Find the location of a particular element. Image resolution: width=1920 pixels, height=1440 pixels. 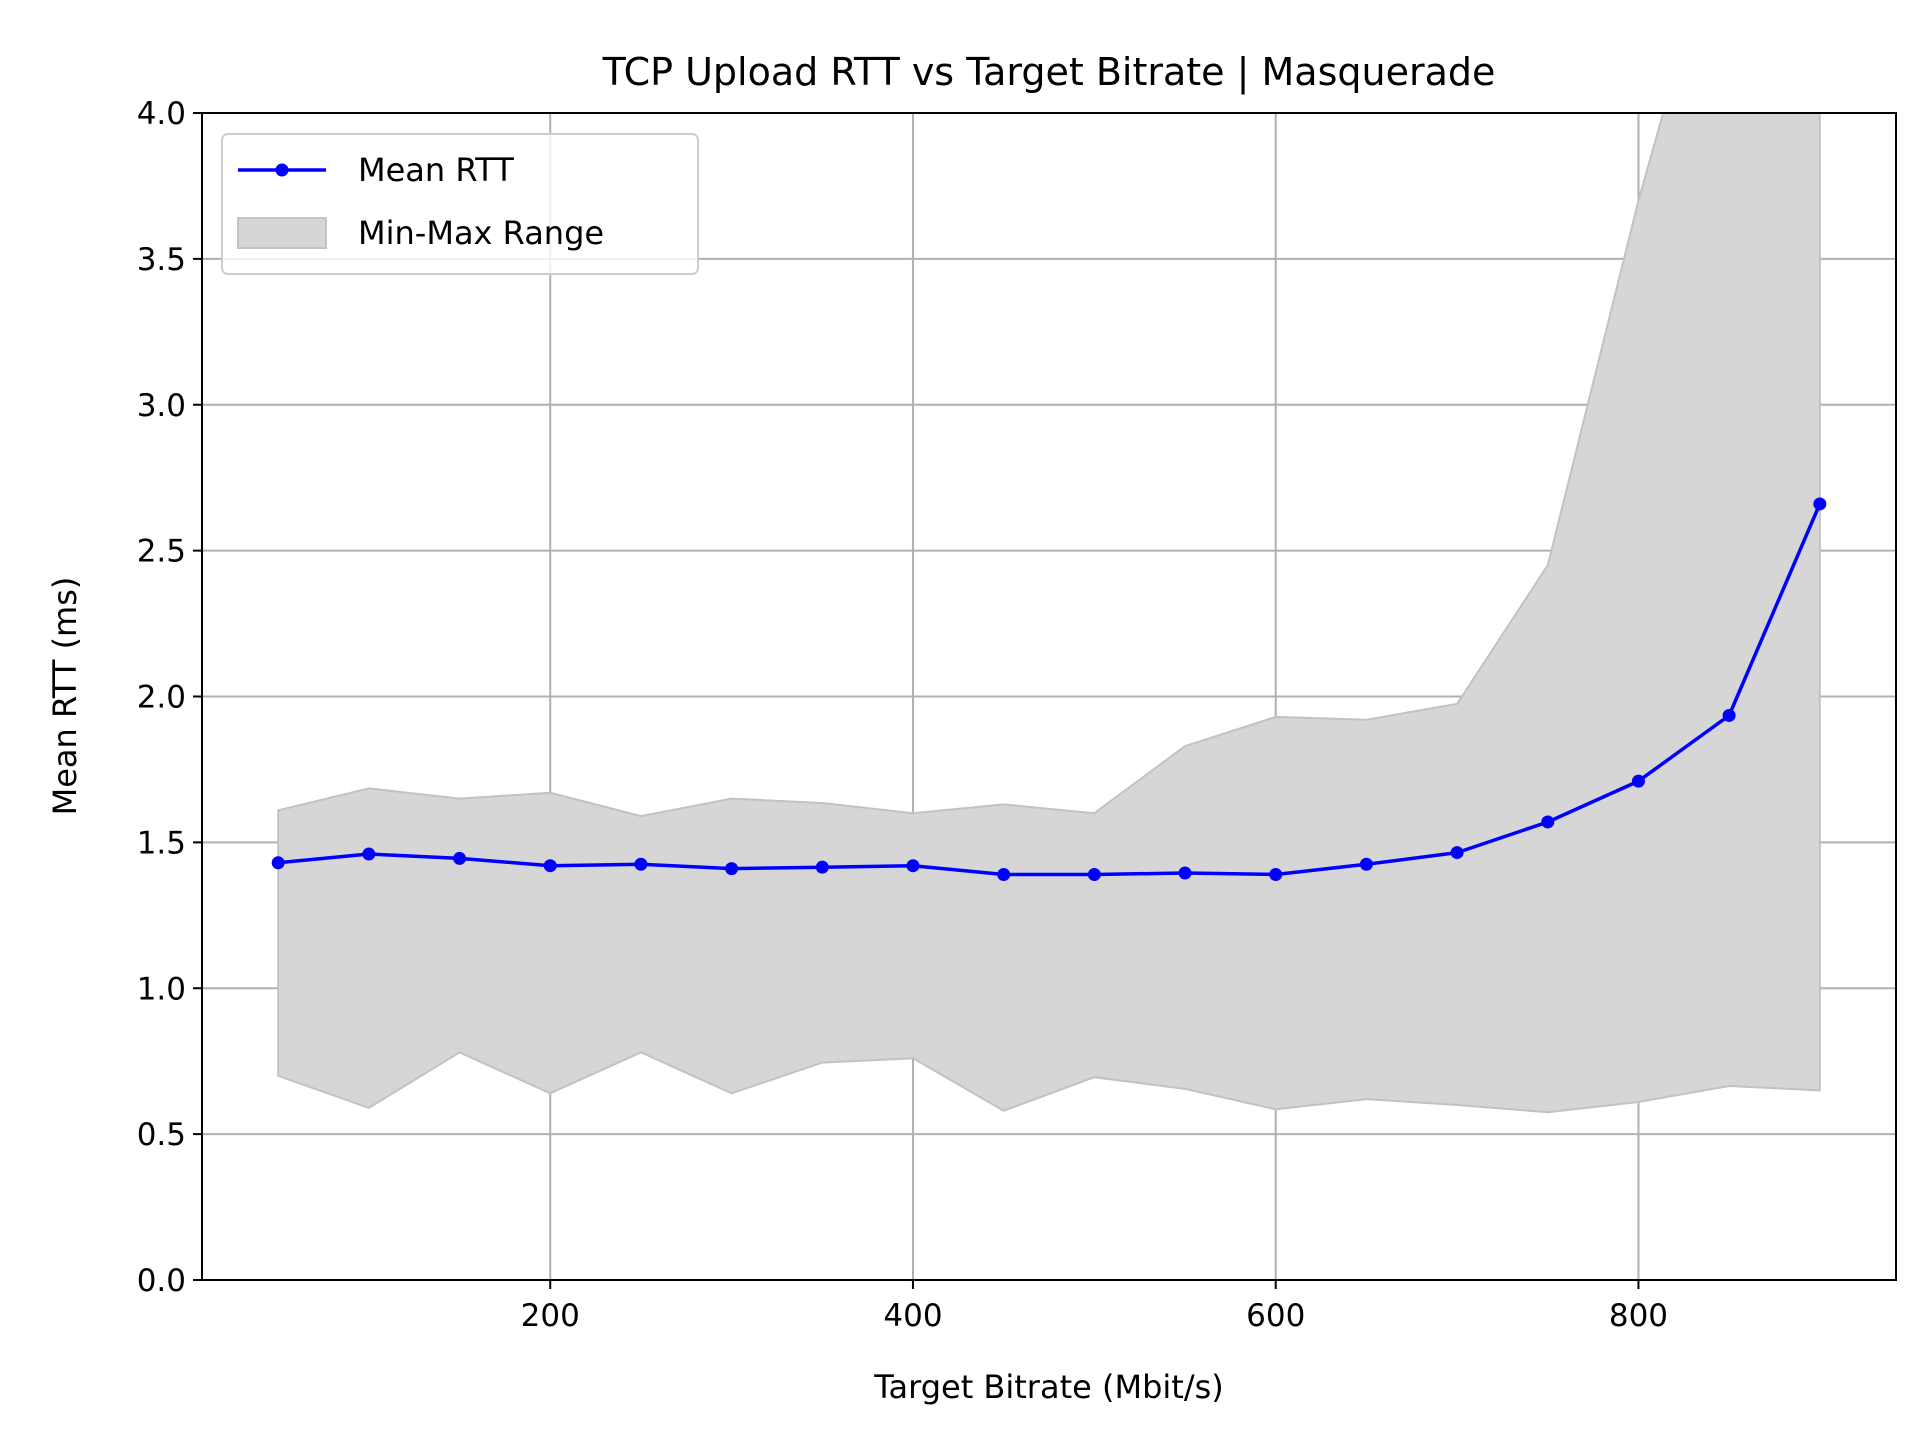

legend: Mean RTT Min-Max Range is located at coordinates (460, 204).